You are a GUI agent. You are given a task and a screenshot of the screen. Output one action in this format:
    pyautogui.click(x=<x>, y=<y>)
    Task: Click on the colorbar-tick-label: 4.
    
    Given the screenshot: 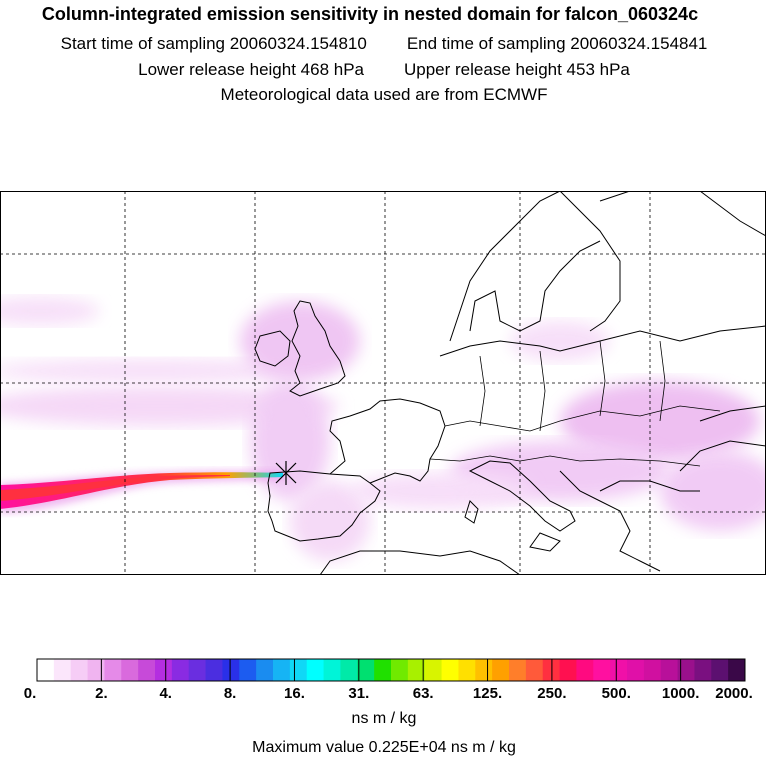 What is the action you would take?
    pyautogui.click(x=165, y=693)
    